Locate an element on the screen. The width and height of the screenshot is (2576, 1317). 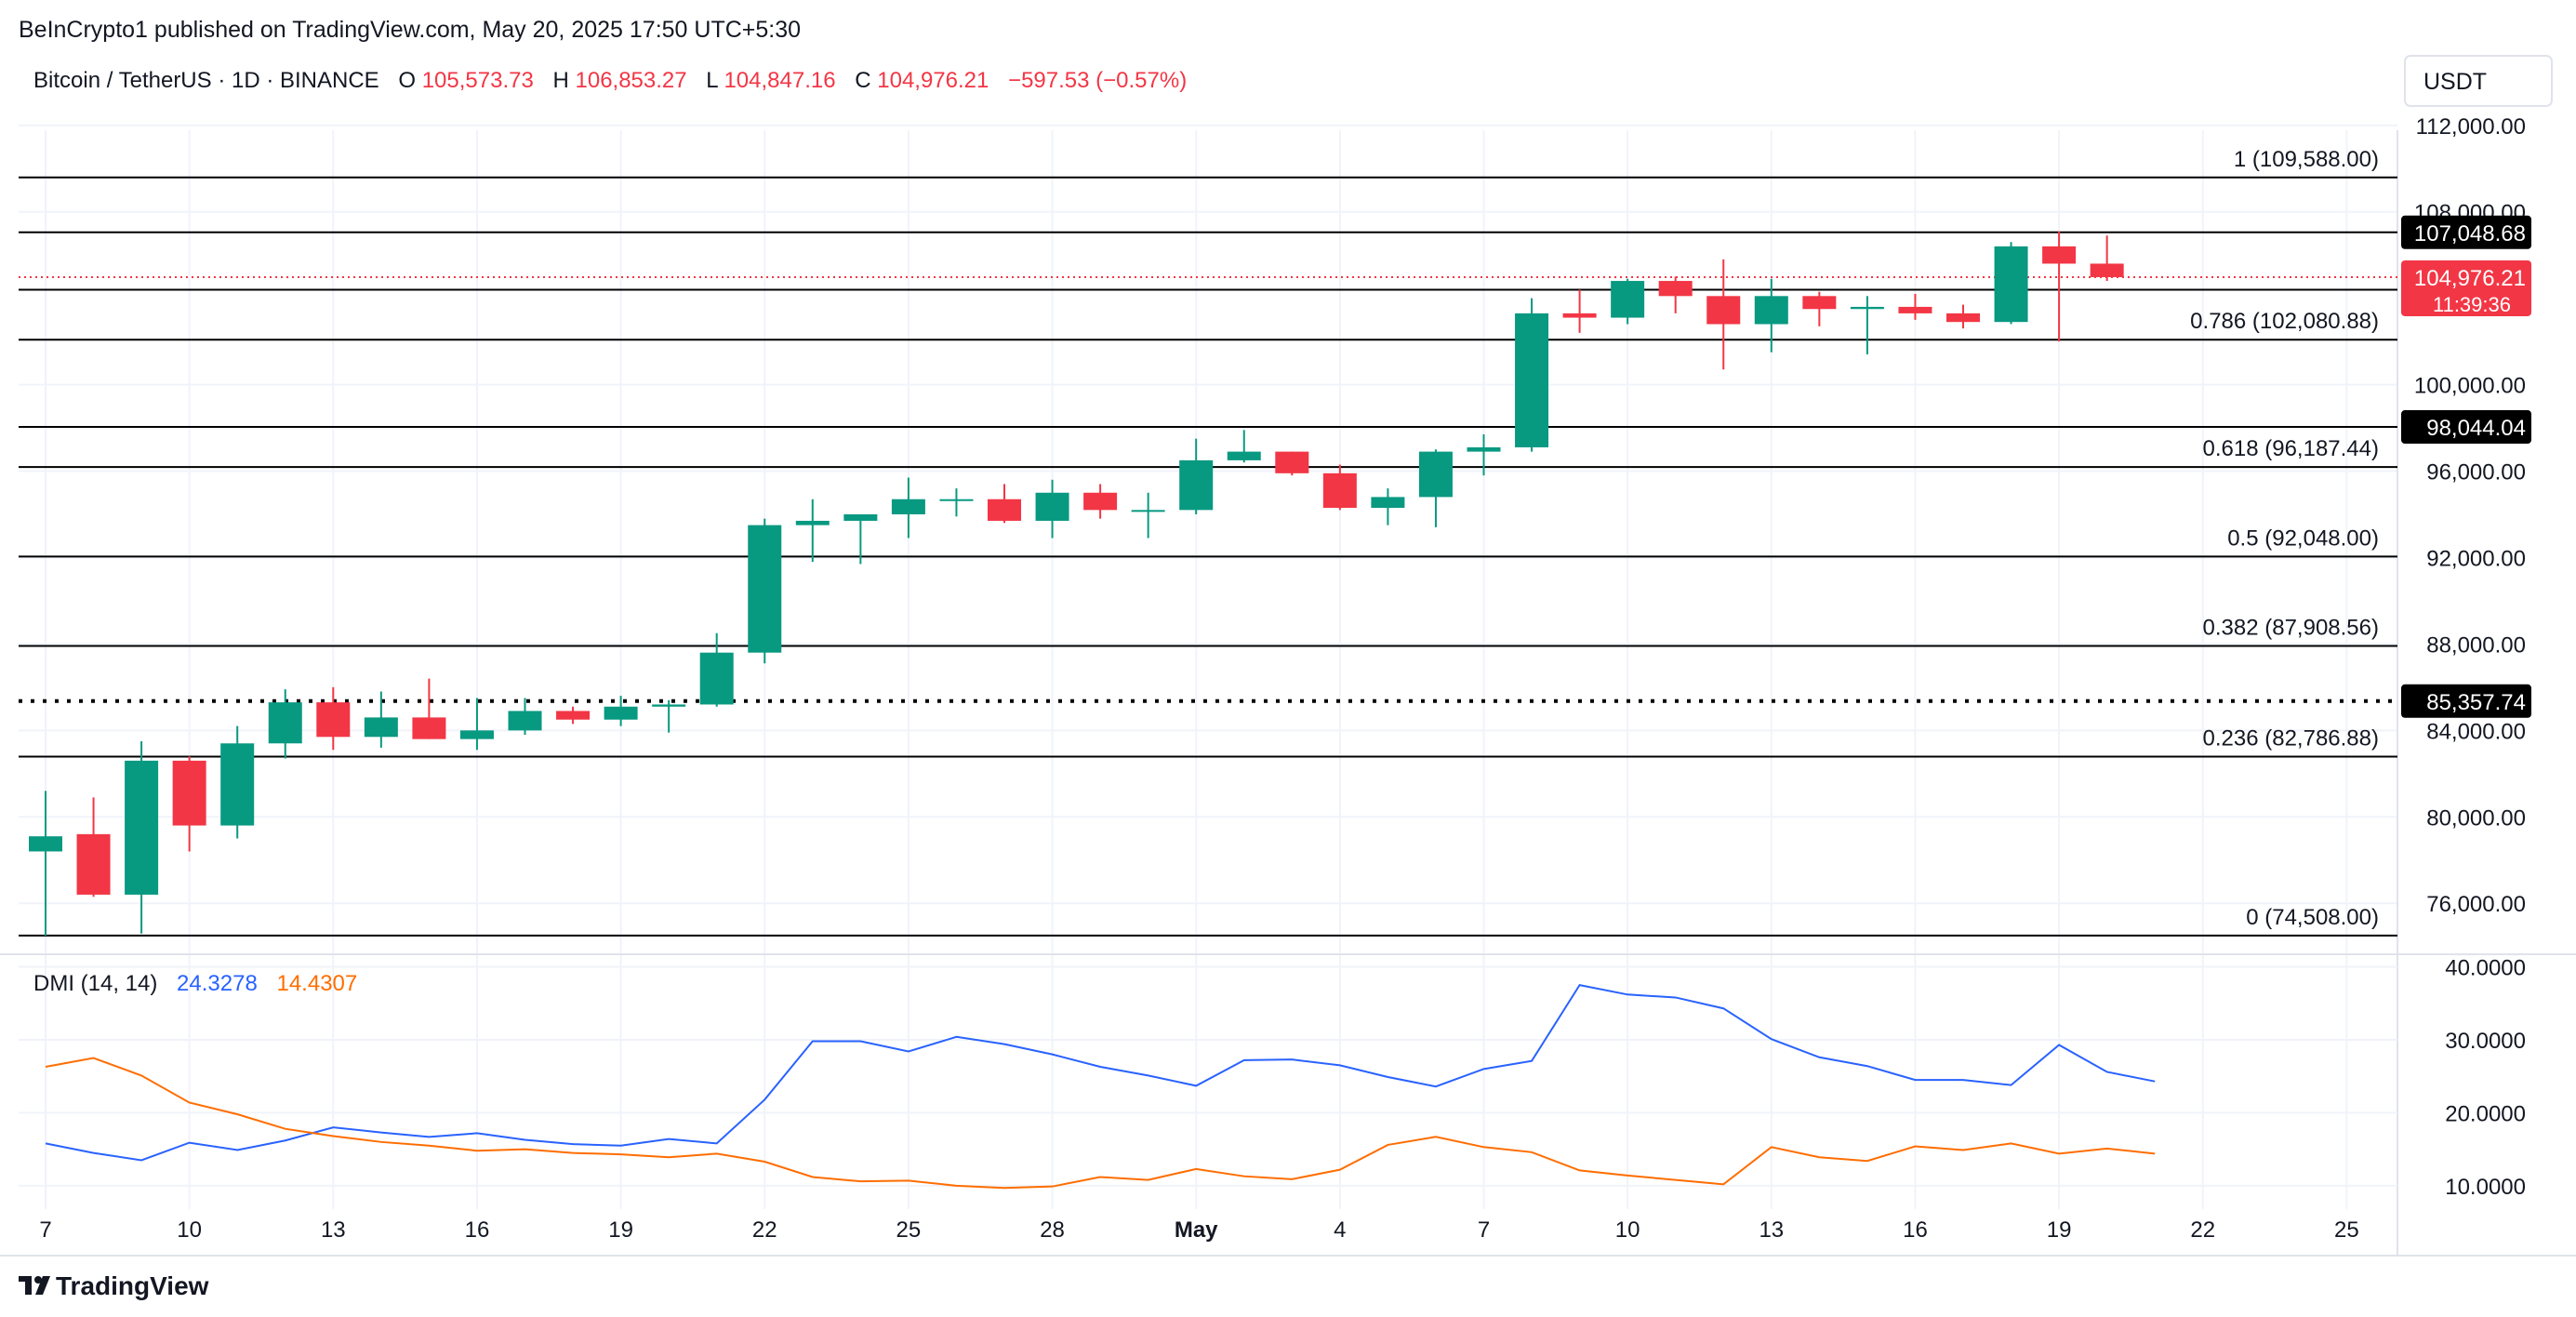
symbol-name: Bitcoin / TetherUS · 1D · BINANCE is located at coordinates (206, 80).